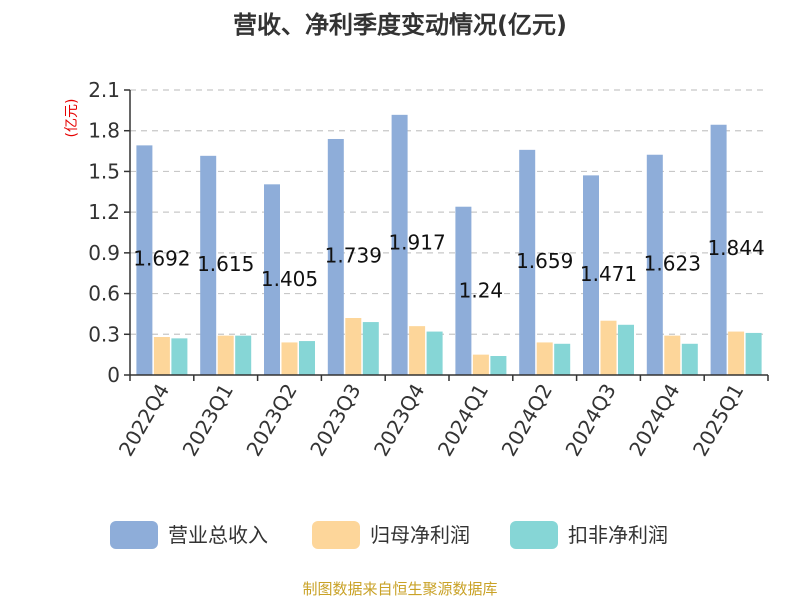 This screenshot has height=600, width=800. Describe the element at coordinates (399, 420) in the screenshot. I see `x-tick-label: 2023Q4` at that location.